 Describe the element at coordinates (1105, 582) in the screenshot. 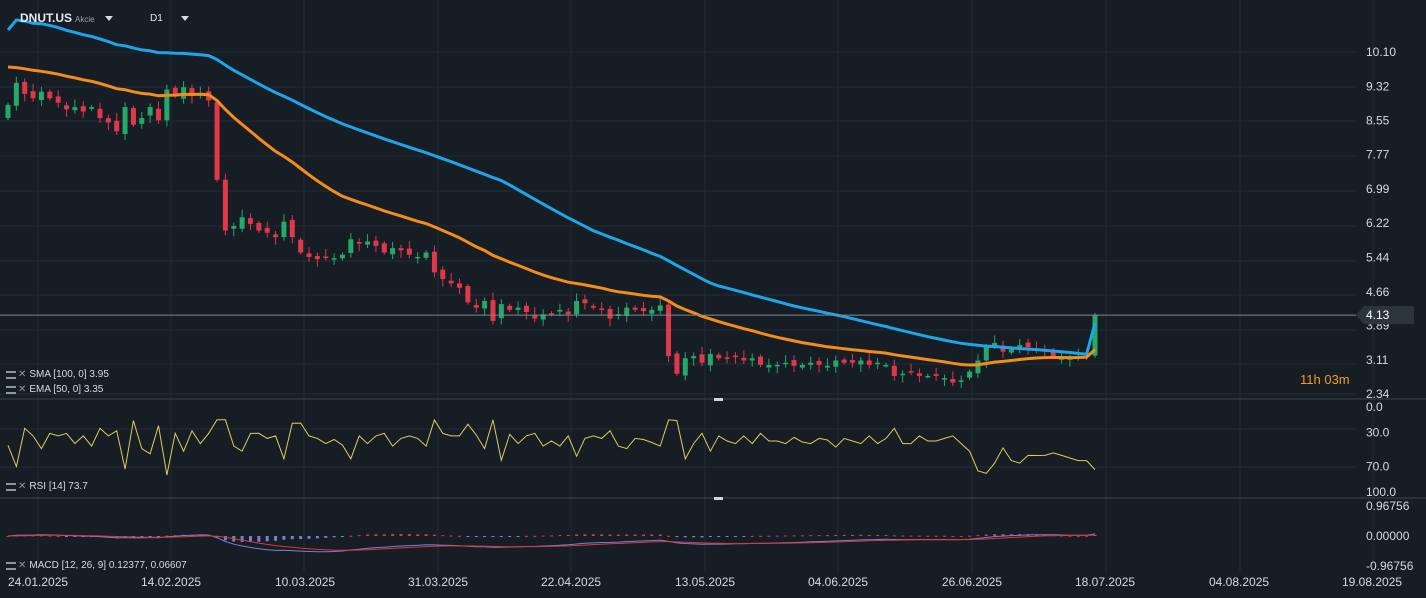

I see `x-tick-label: 18.07.2025` at that location.